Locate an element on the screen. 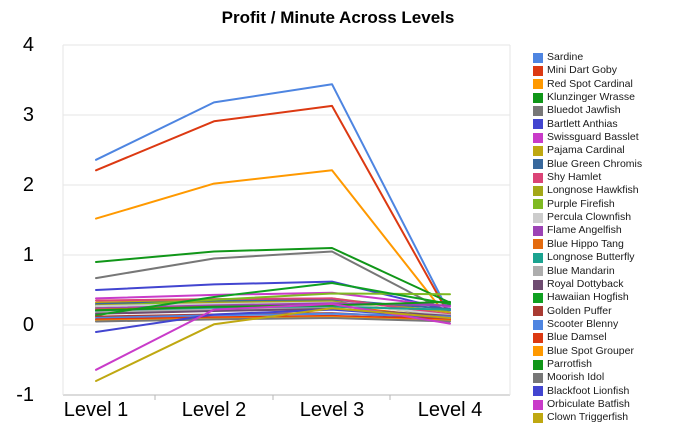 Image resolution: width=676 pixels, height=432 pixels. legend-item: Klunzinger Wrasse is located at coordinates (587, 97).